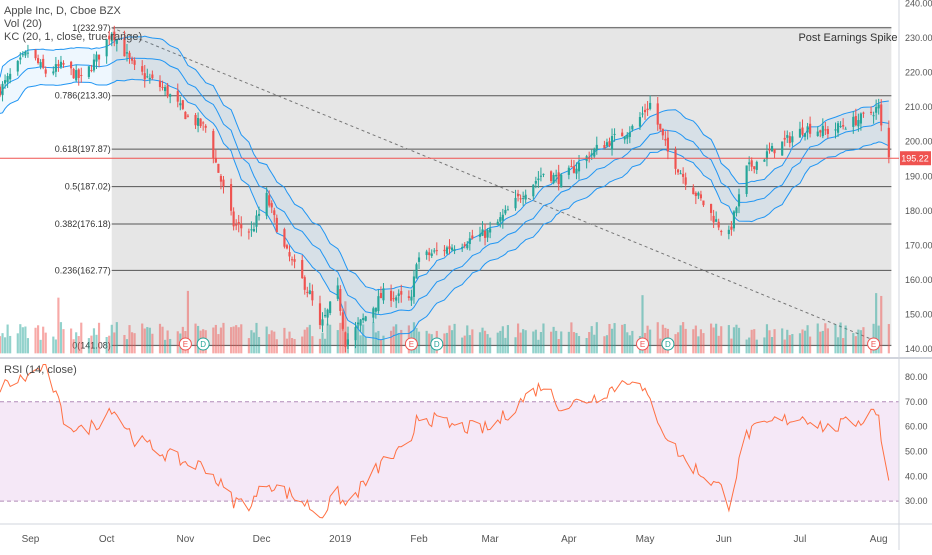  I want to click on dividend-marker, so click(668, 344).